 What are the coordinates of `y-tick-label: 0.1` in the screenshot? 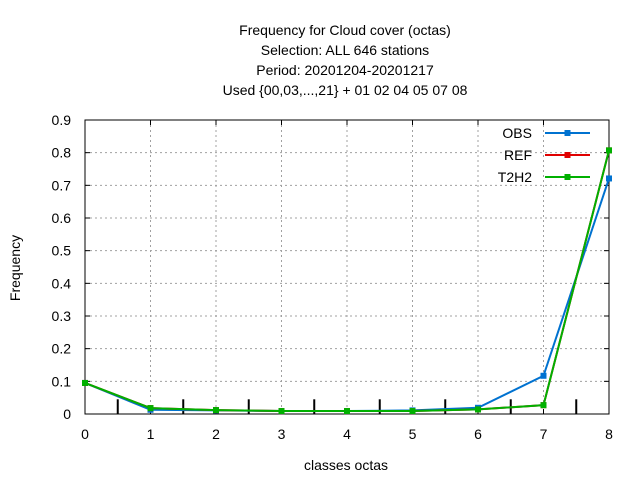 It's located at (62, 381).